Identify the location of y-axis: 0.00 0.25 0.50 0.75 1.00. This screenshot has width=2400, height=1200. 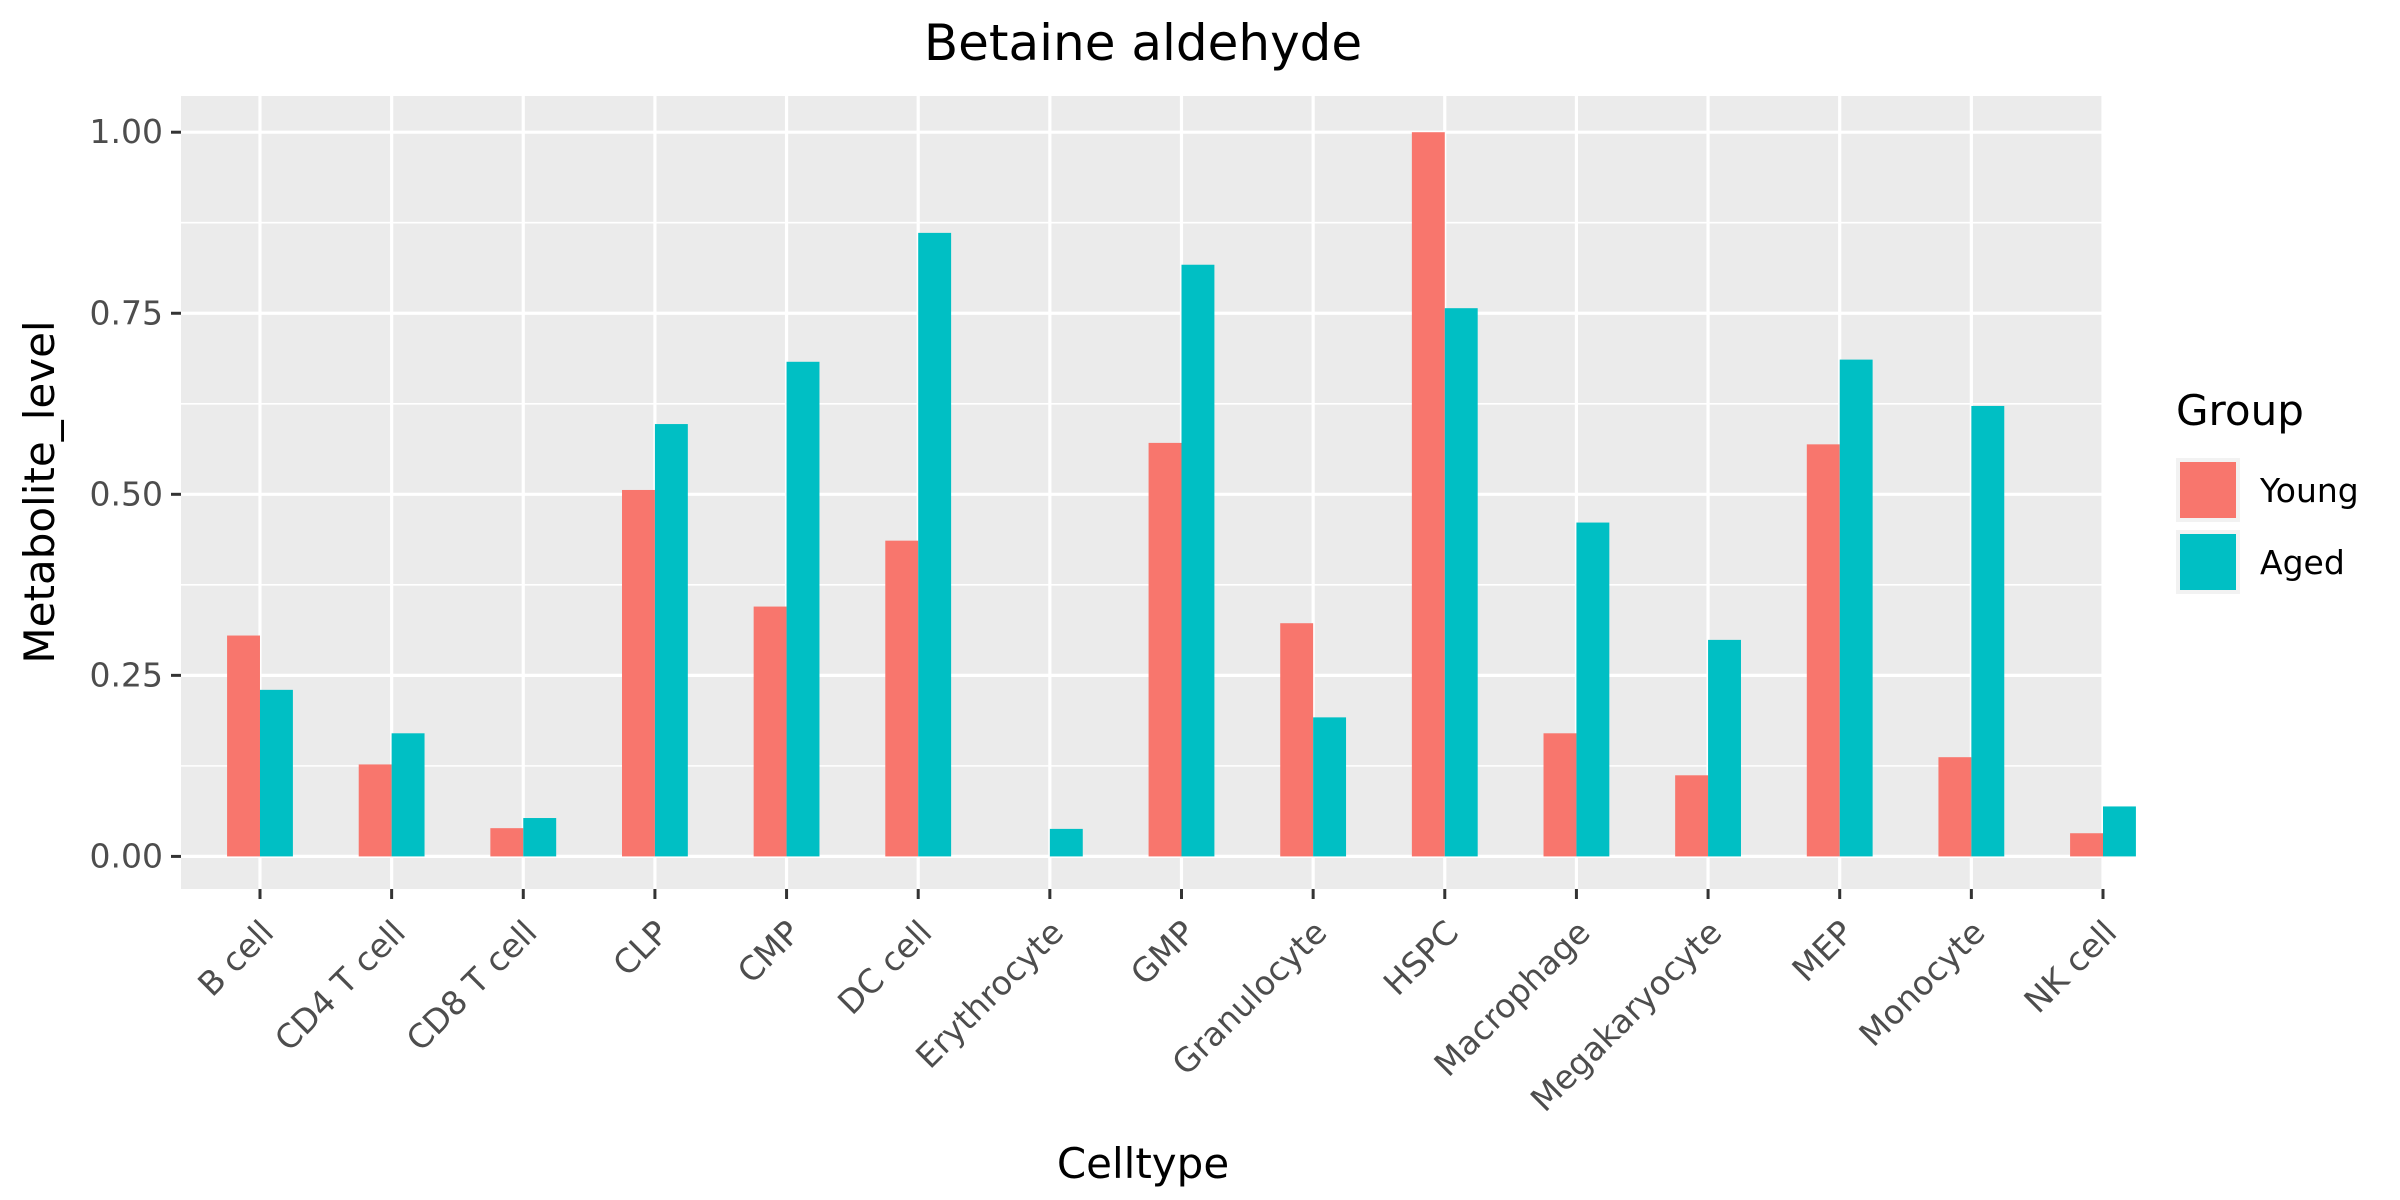
(135, 493).